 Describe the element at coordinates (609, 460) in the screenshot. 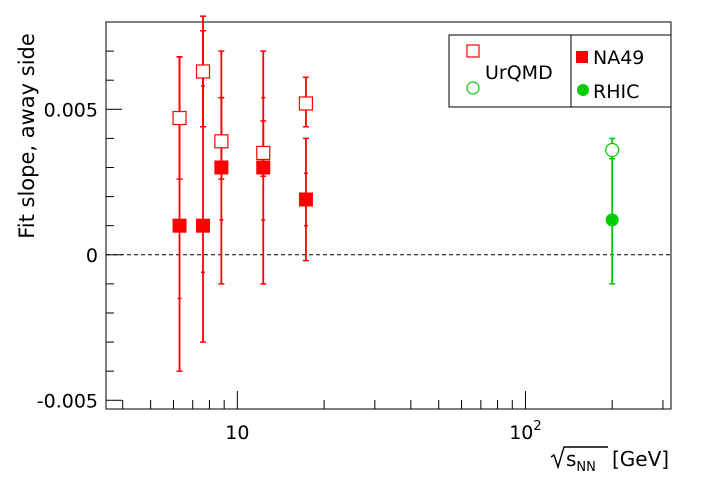

I see `x-axis-label: sNN [GeV]` at that location.